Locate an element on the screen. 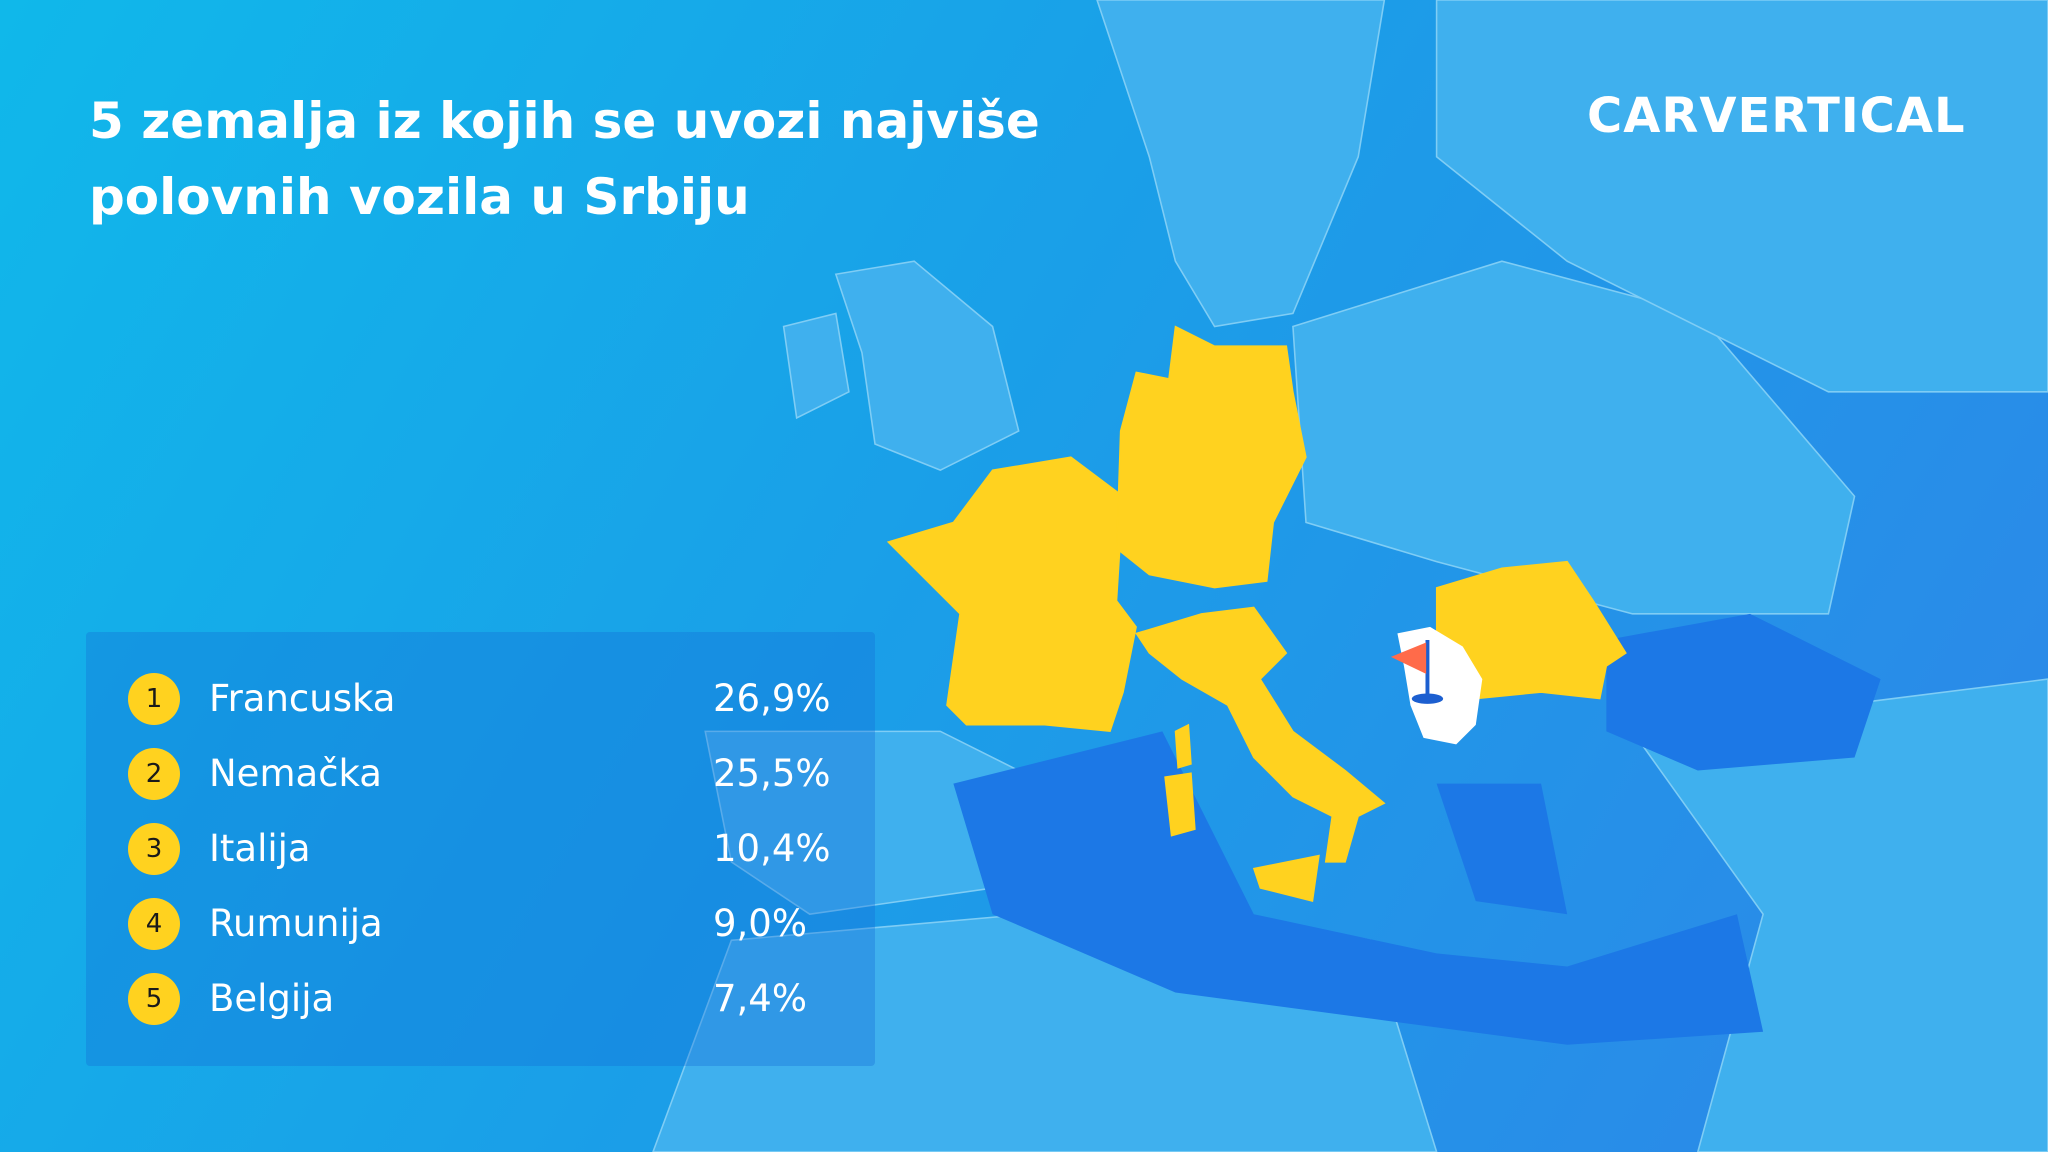 The height and width of the screenshot is (1152, 2048). share-value: 9,0% is located at coordinates (760, 923).